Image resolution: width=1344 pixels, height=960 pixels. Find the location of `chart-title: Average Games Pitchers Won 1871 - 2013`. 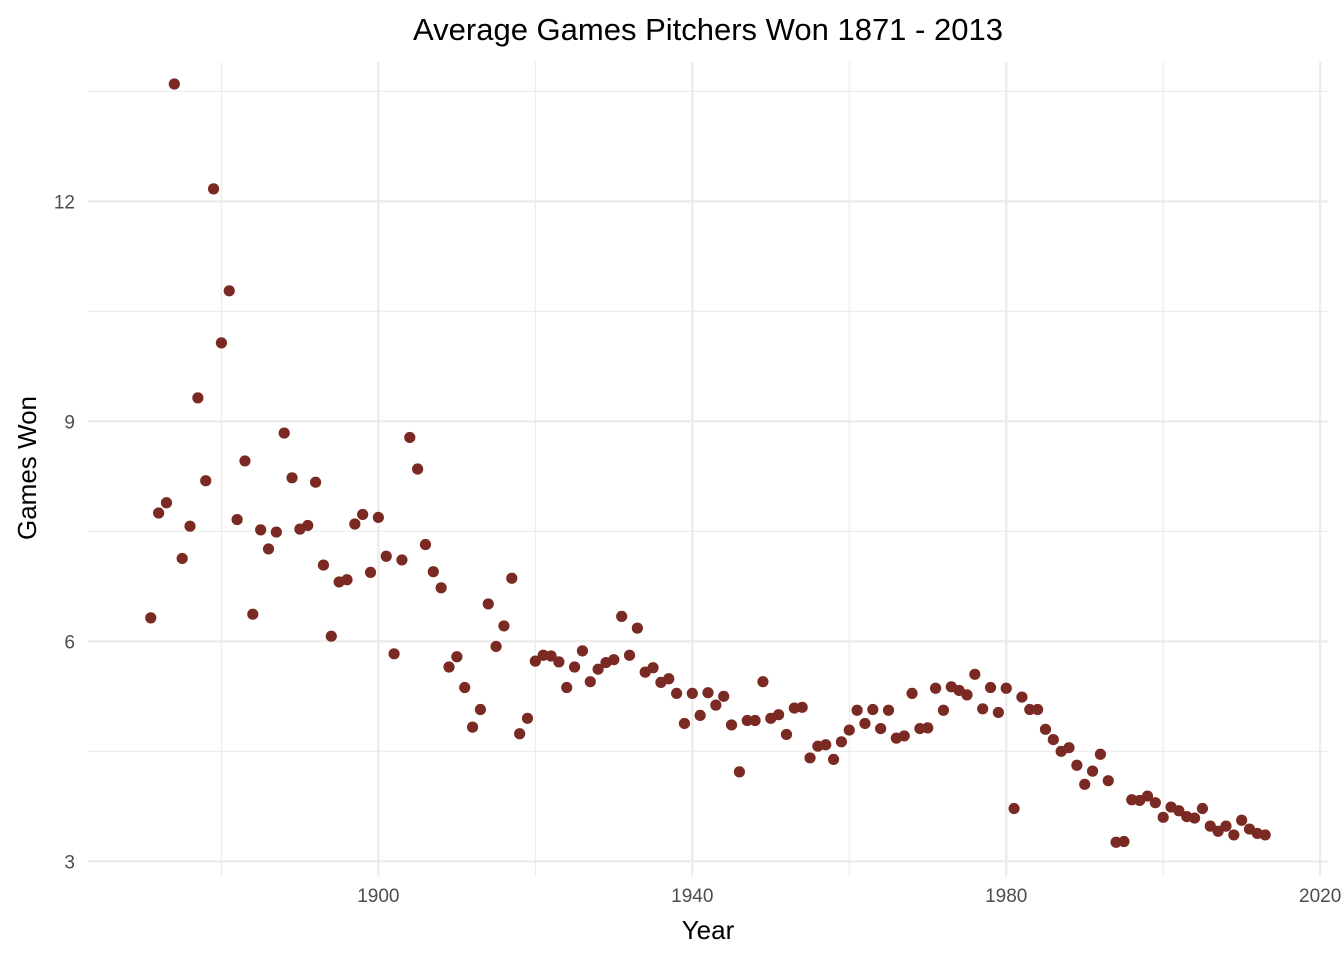

chart-title: Average Games Pitchers Won 1871 - 2013 is located at coordinates (708, 29).